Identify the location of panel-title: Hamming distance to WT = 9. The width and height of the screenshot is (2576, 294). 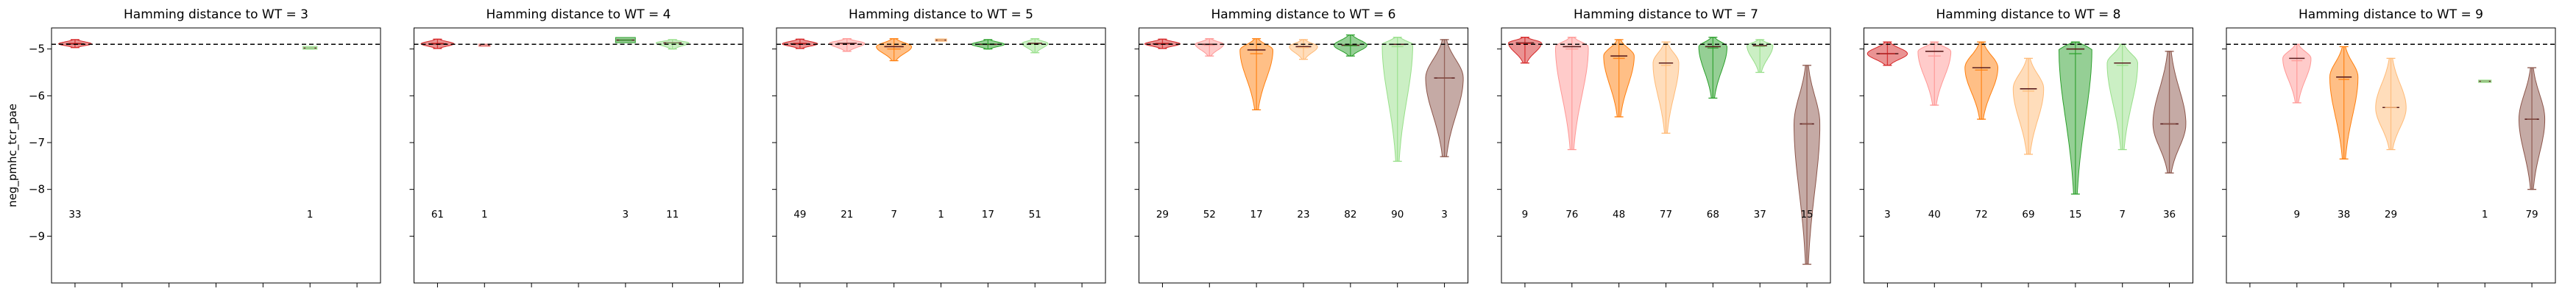
(2391, 14).